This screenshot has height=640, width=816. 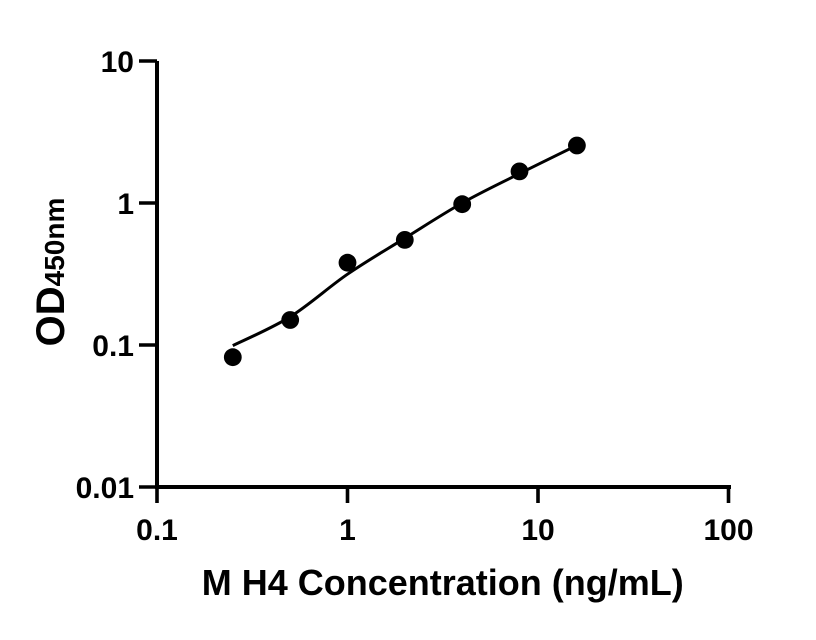 I want to click on y-tick-label: 10, so click(x=117, y=62).